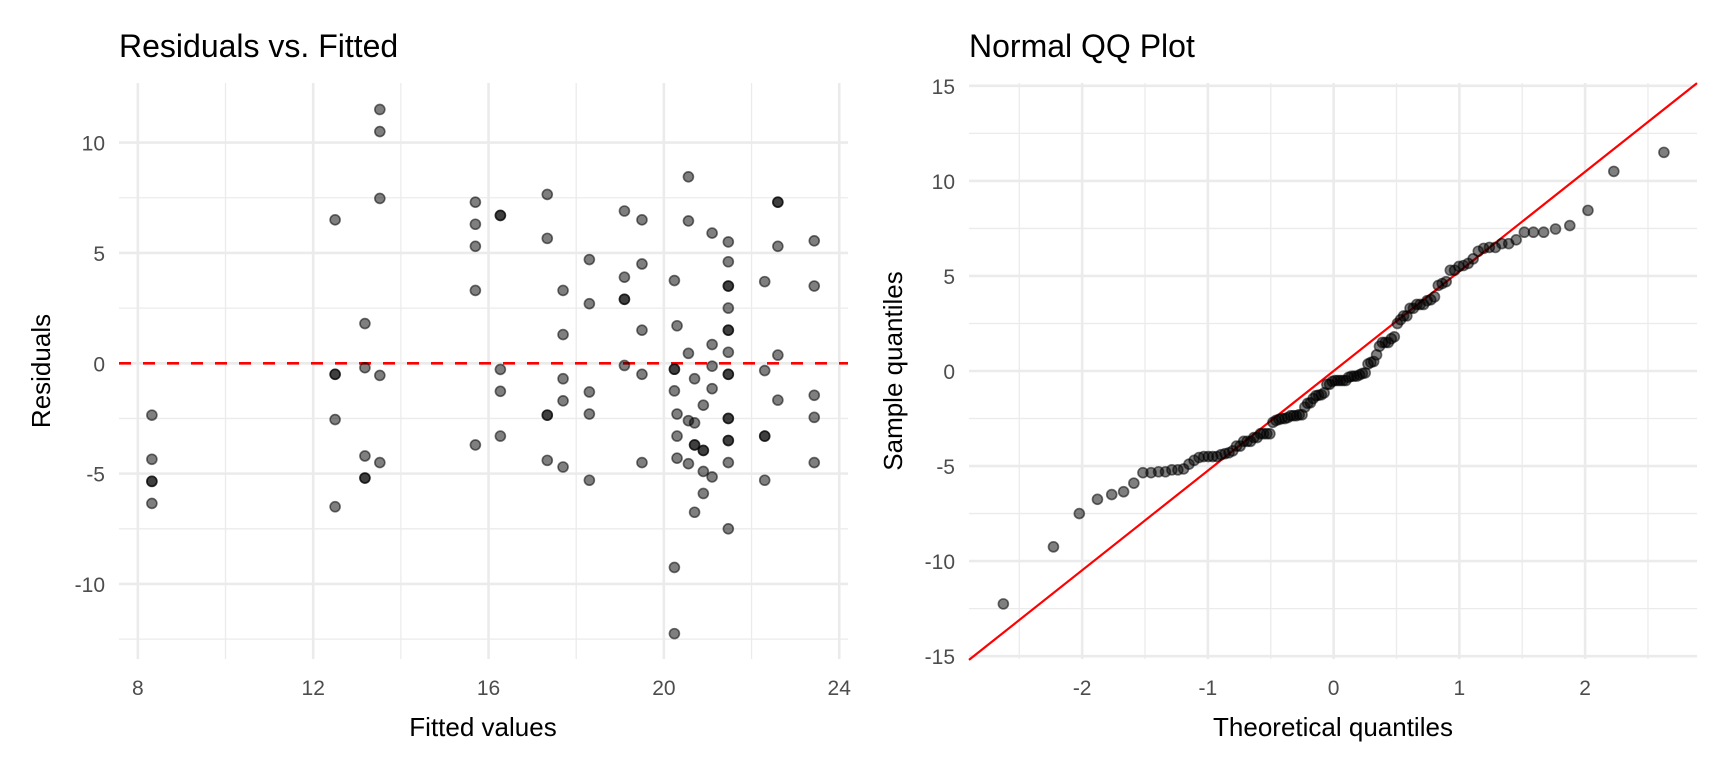  What do you see at coordinates (940, 657) in the screenshot?
I see `y-tick-label: -15` at bounding box center [940, 657].